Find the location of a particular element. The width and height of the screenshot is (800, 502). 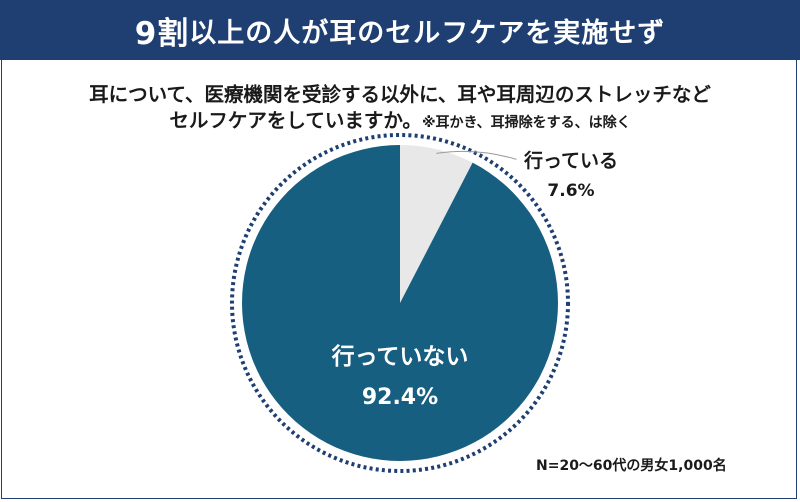

title-banner: 9割 以上の人が耳のセルフケアを実施せず is located at coordinates (400, 30).